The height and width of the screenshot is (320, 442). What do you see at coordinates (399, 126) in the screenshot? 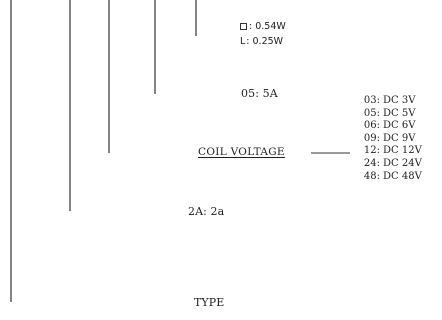
I see `voltage-value: DC 6V` at bounding box center [399, 126].